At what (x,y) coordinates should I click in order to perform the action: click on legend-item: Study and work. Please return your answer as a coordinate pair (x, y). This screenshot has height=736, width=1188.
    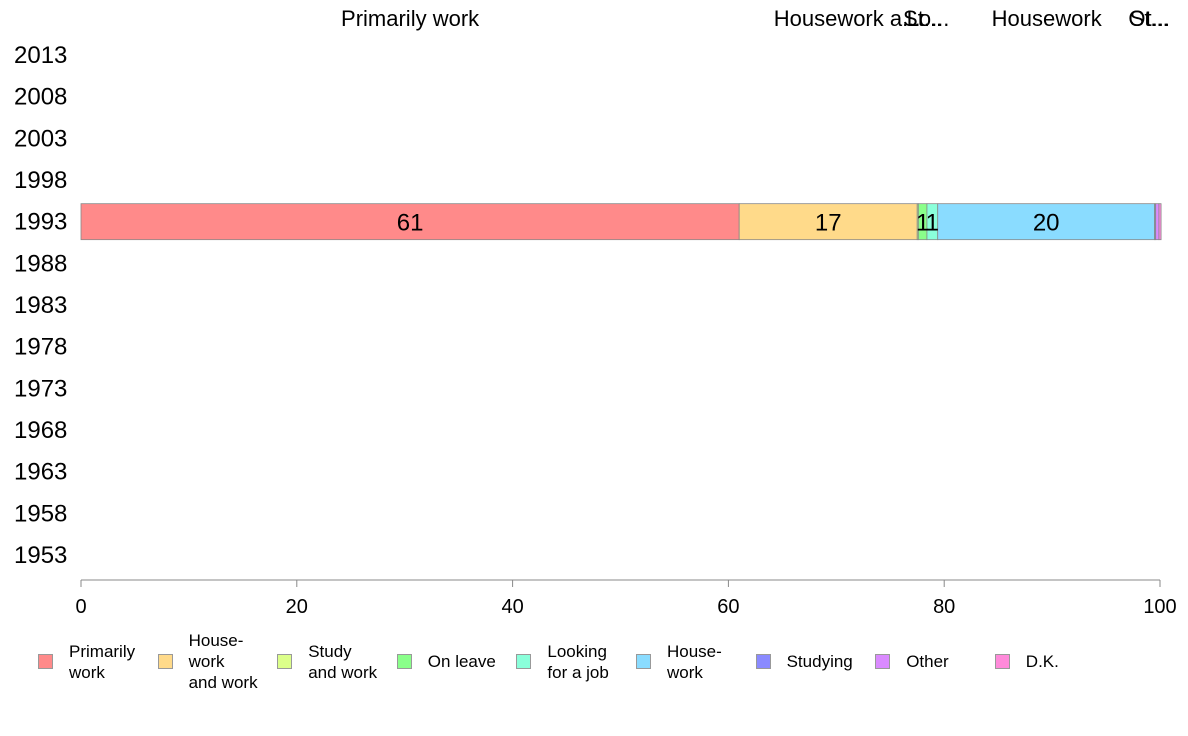
    Looking at the image, I should click on (327, 661).